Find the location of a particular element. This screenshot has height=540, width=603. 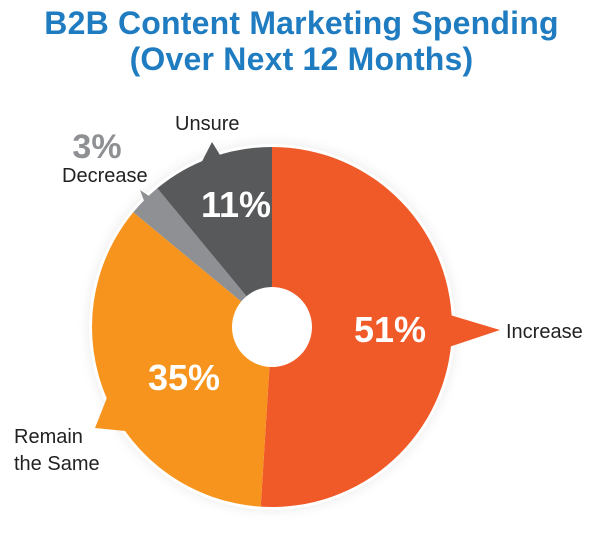

unsure-pointer is located at coordinates (211, 158).